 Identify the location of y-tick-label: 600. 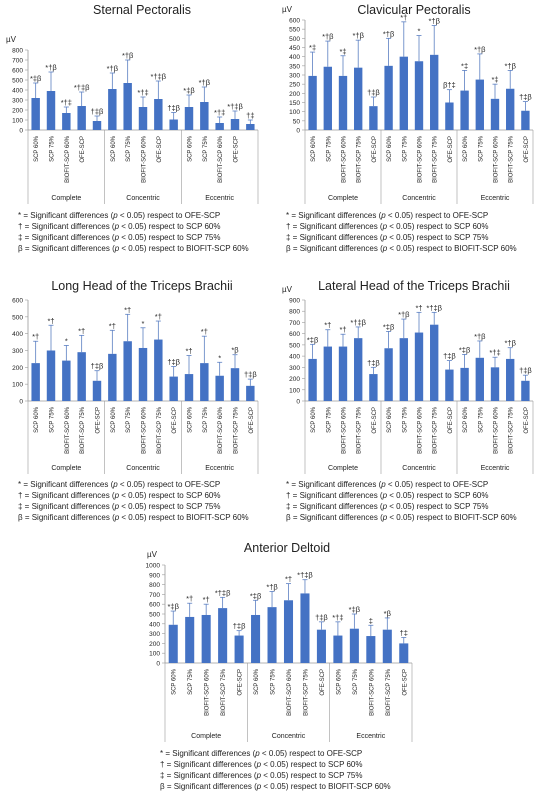
(17, 301).